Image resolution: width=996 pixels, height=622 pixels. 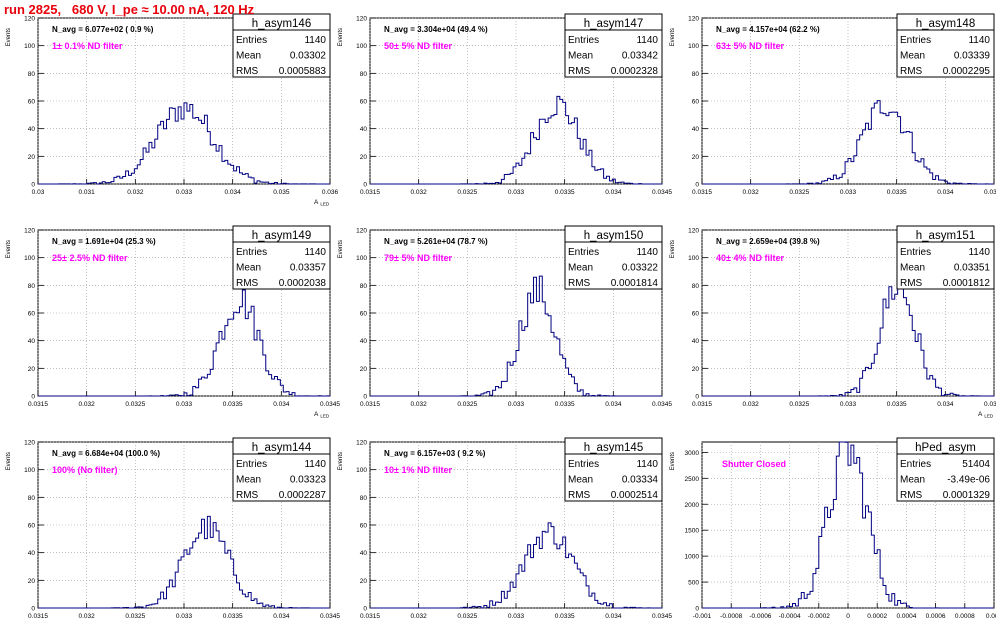 What do you see at coordinates (308, 268) in the screenshot?
I see `stats-value-mean: 0.03357` at bounding box center [308, 268].